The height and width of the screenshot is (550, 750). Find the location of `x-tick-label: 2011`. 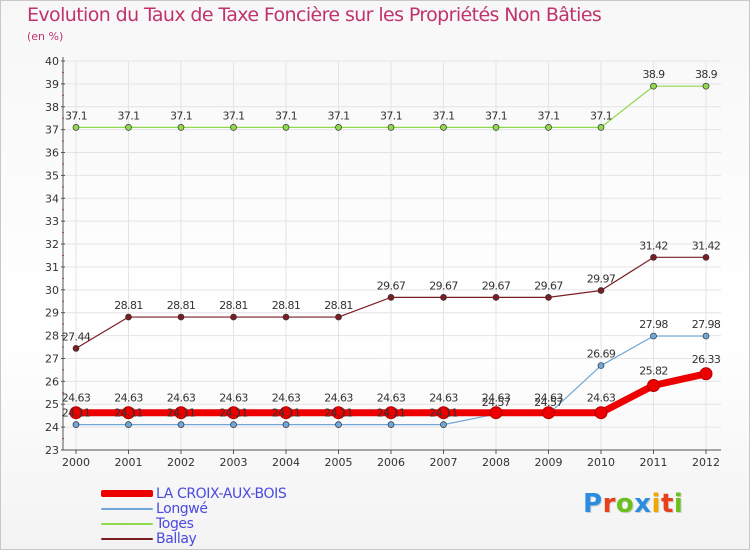

x-tick-label: 2011 is located at coordinates (654, 462).